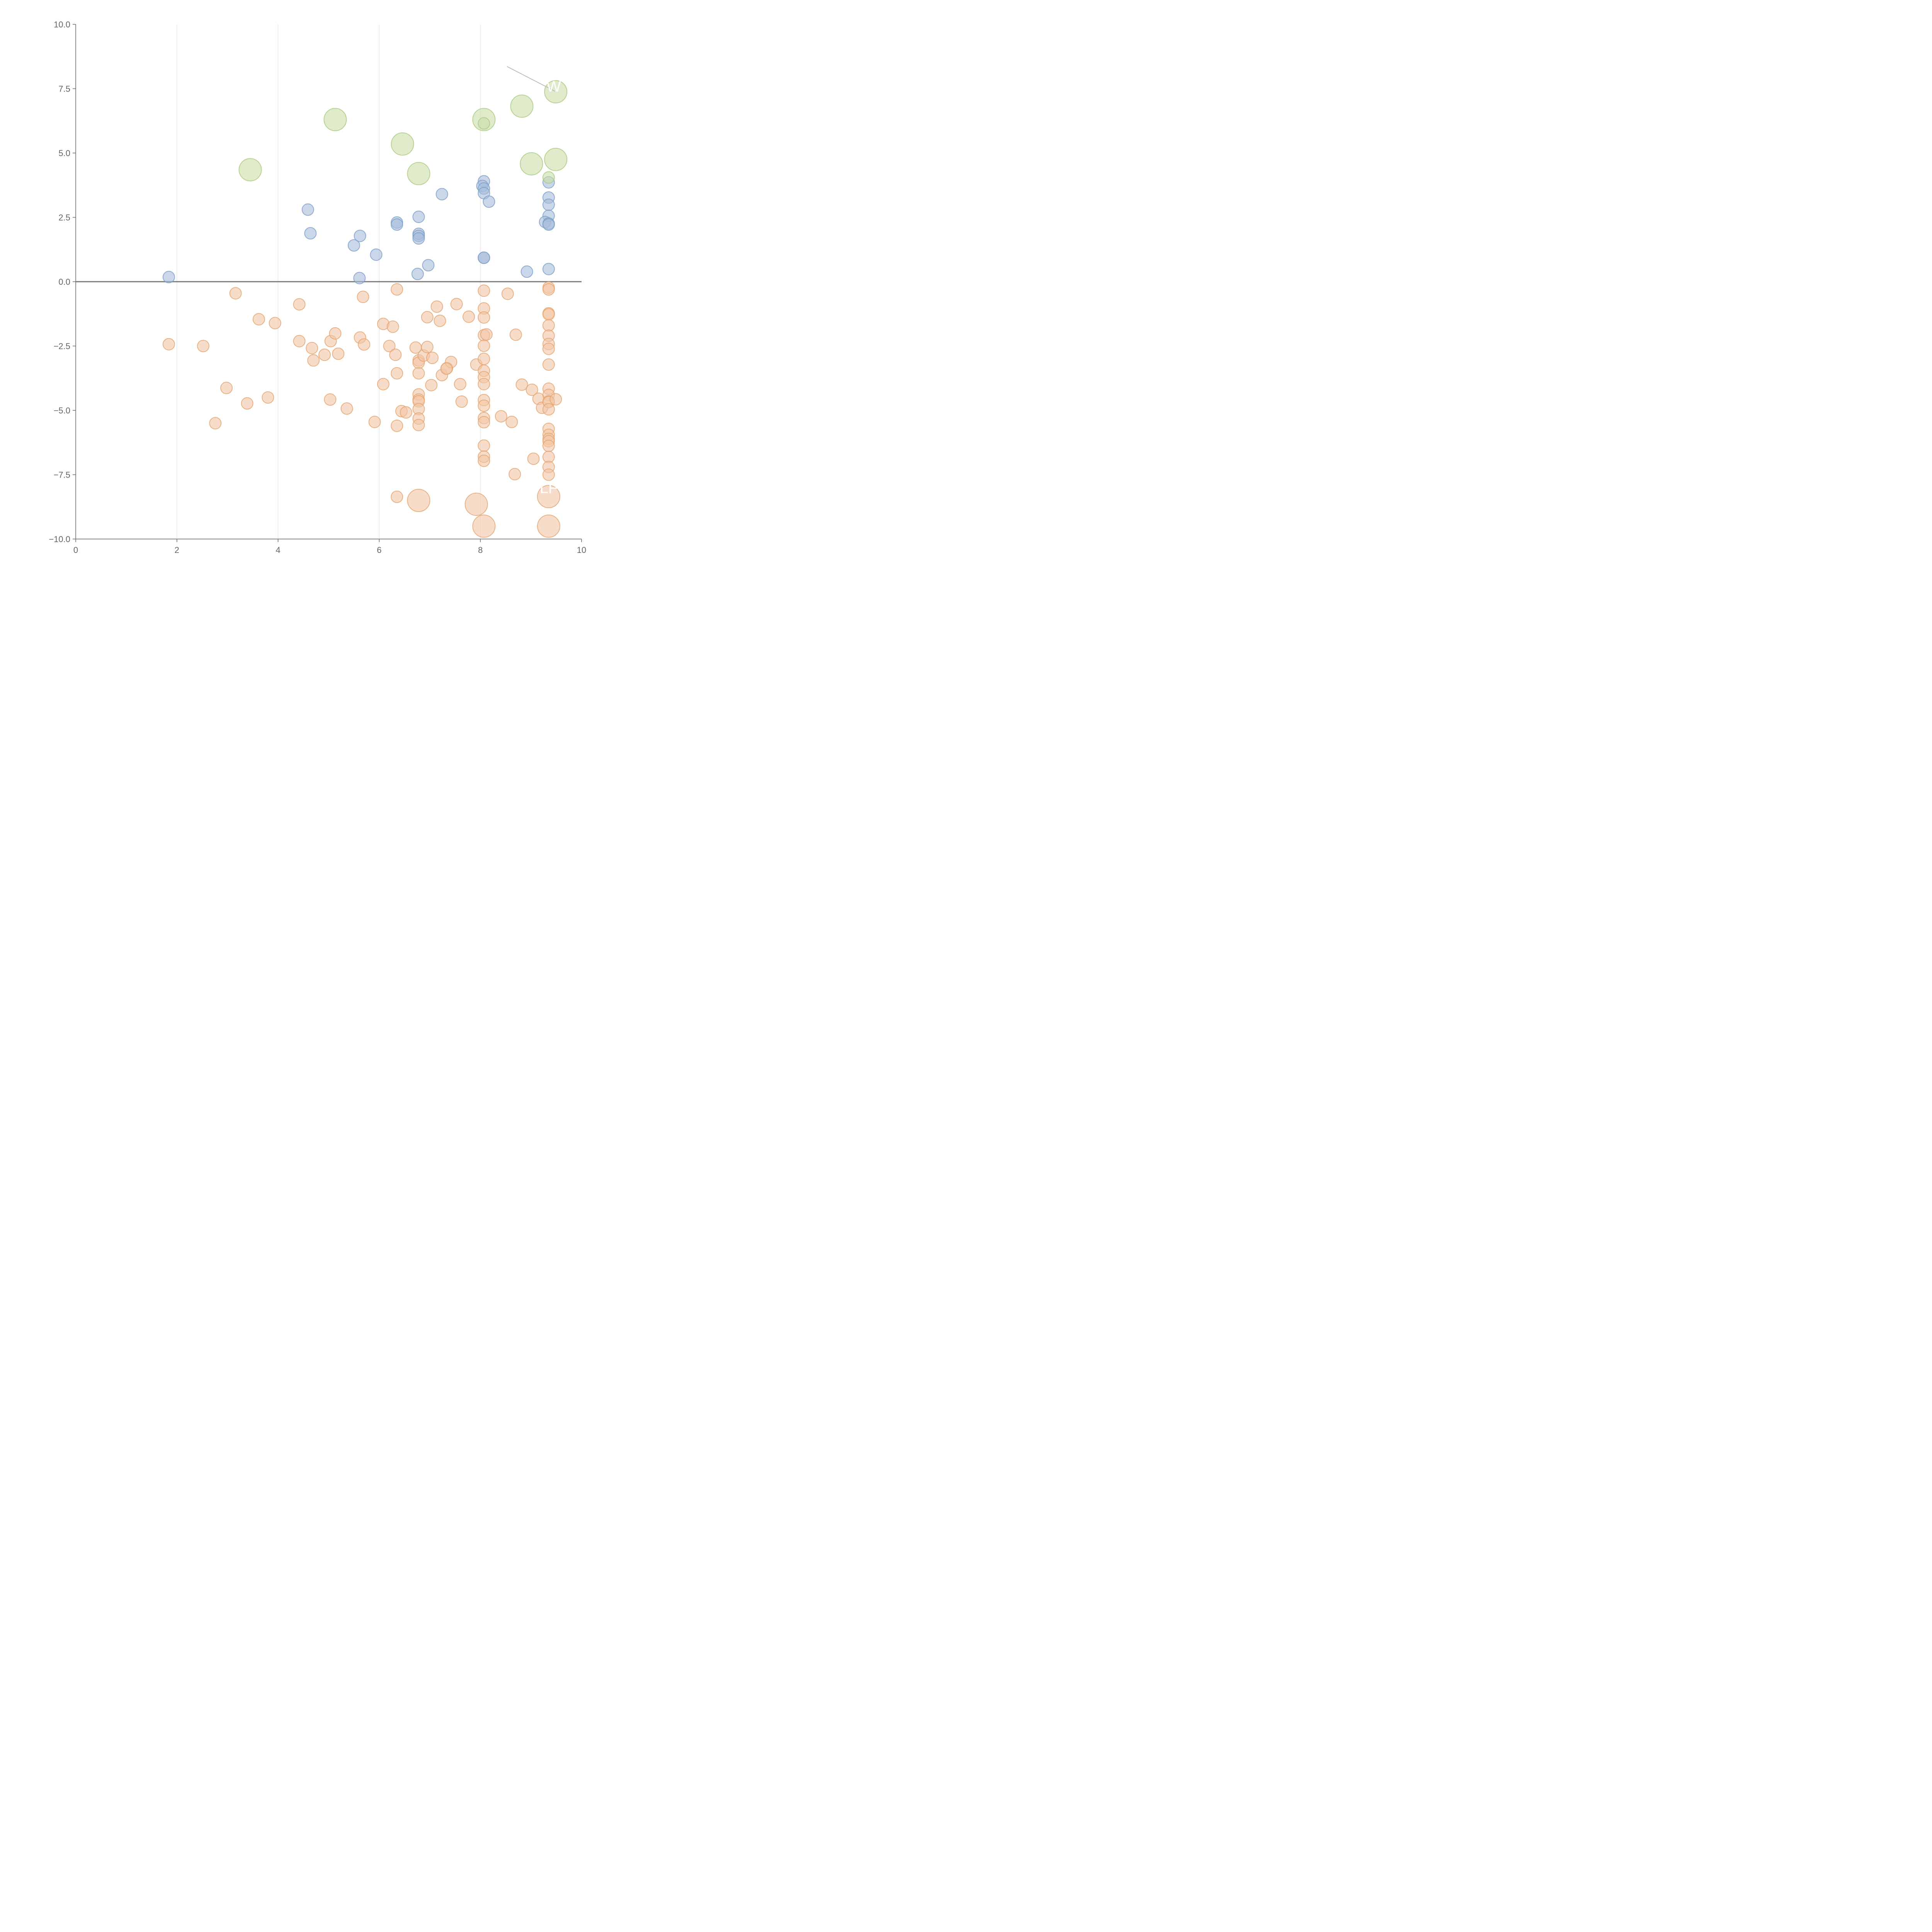 This screenshot has width=1932, height=1932. I want to click on y-tick-label: 0.0, so click(64, 282).